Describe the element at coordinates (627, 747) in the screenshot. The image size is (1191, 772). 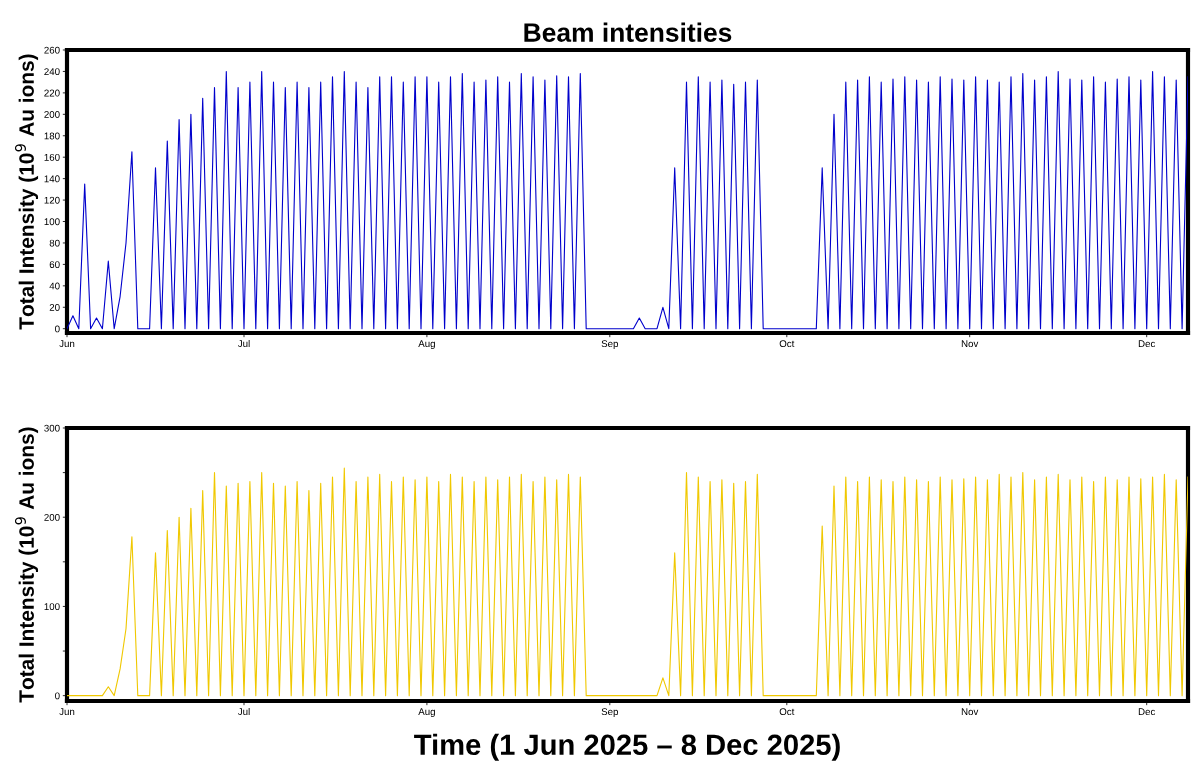
I see `x-axis-title: Time (1 Jun 2025 – 8 Dec 2025)` at that location.